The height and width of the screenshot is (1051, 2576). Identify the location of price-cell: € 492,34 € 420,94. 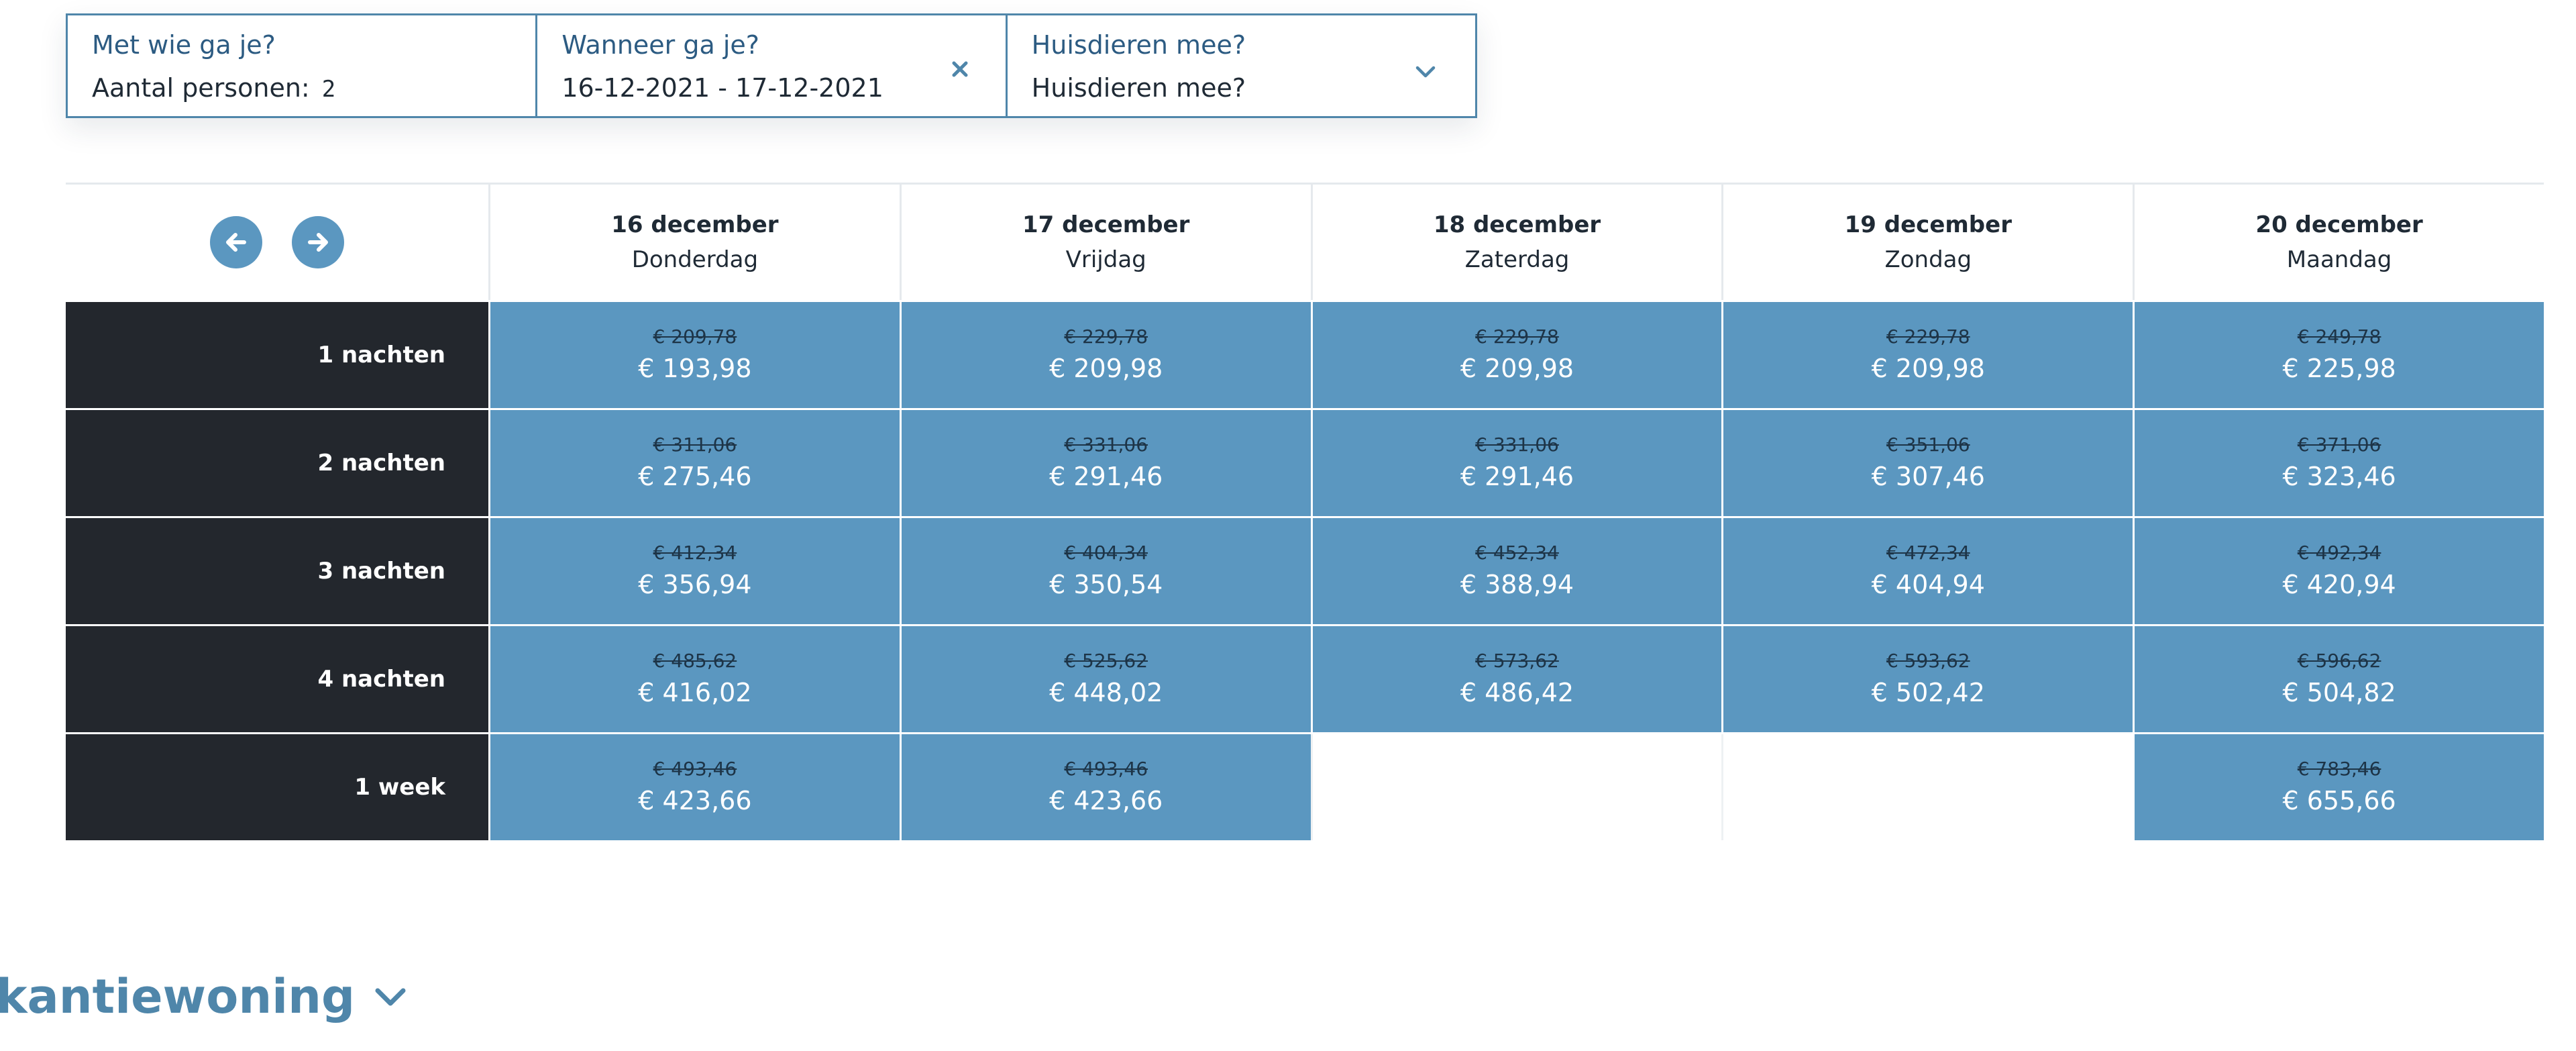
(2339, 571).